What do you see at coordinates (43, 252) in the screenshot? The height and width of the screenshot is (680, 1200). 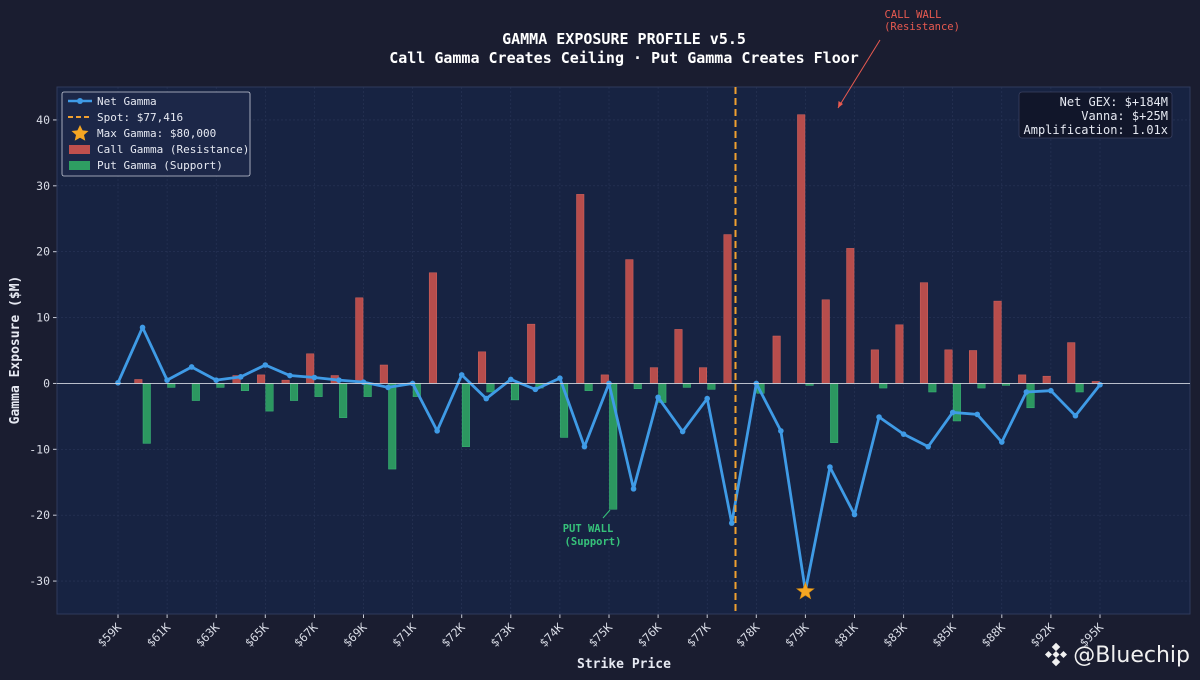 I see `y-tick-label: 20` at bounding box center [43, 252].